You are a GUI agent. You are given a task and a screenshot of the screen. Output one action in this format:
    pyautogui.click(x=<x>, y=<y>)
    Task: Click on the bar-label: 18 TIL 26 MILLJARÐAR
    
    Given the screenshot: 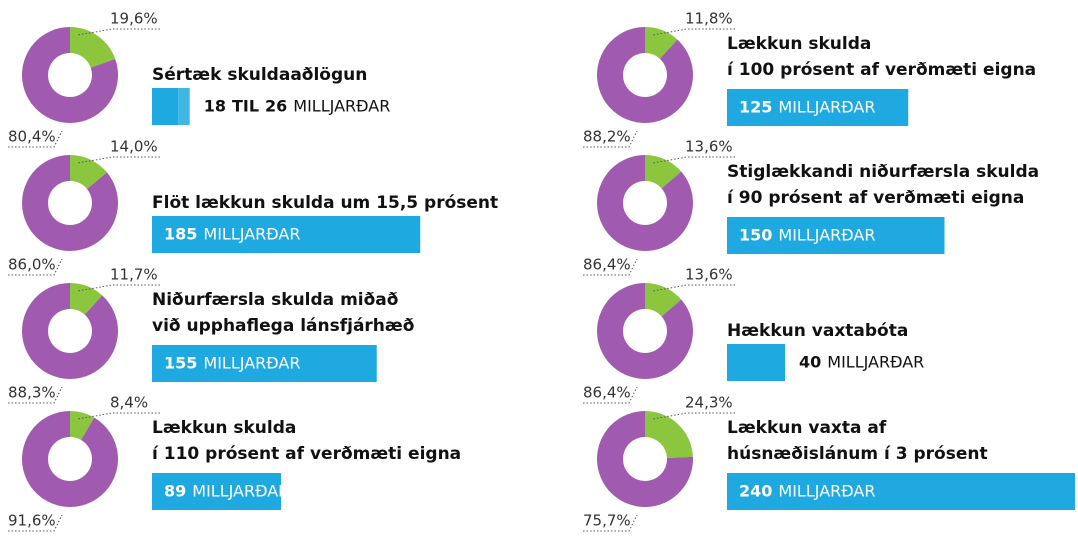 What is the action you would take?
    pyautogui.click(x=297, y=105)
    